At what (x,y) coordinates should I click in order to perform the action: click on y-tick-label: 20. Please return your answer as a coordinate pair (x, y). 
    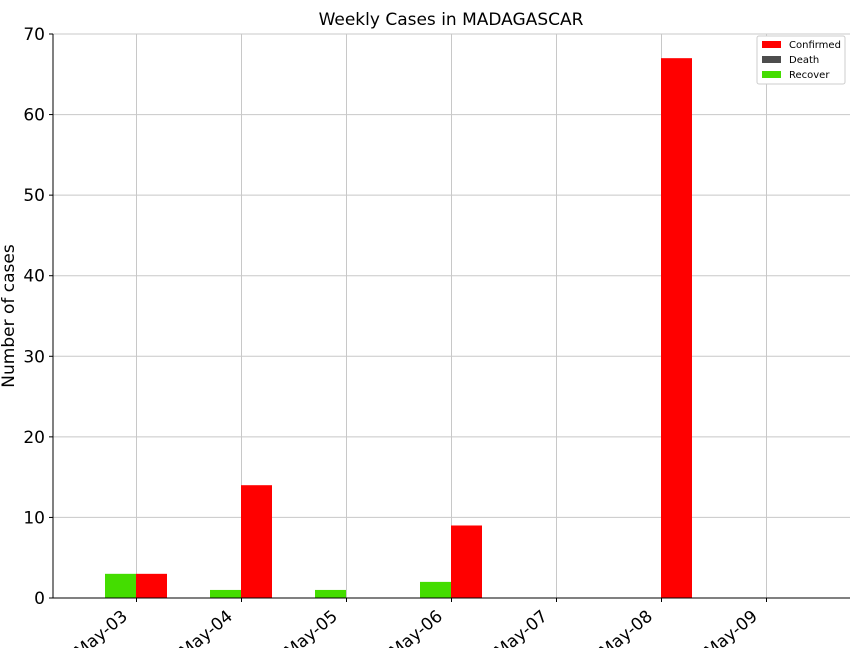
    Looking at the image, I should click on (34, 438).